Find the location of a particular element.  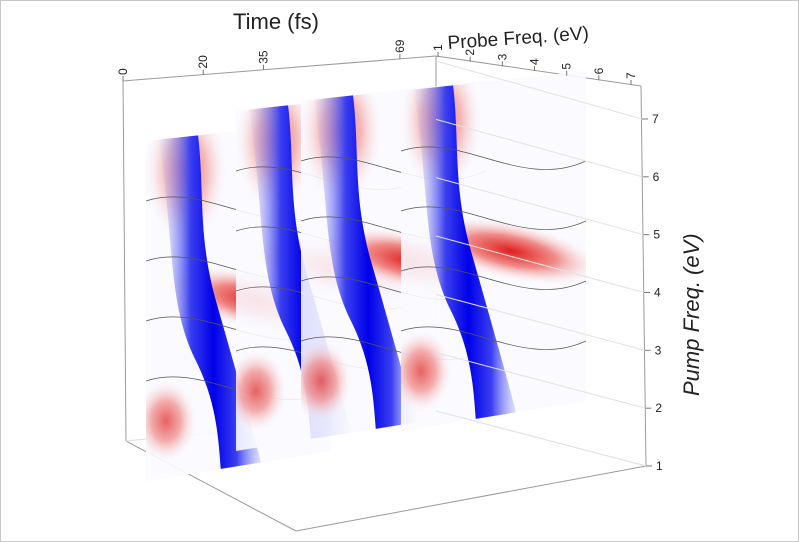

pump-axis-title: Pump Freq. (eV) is located at coordinates (691, 314).